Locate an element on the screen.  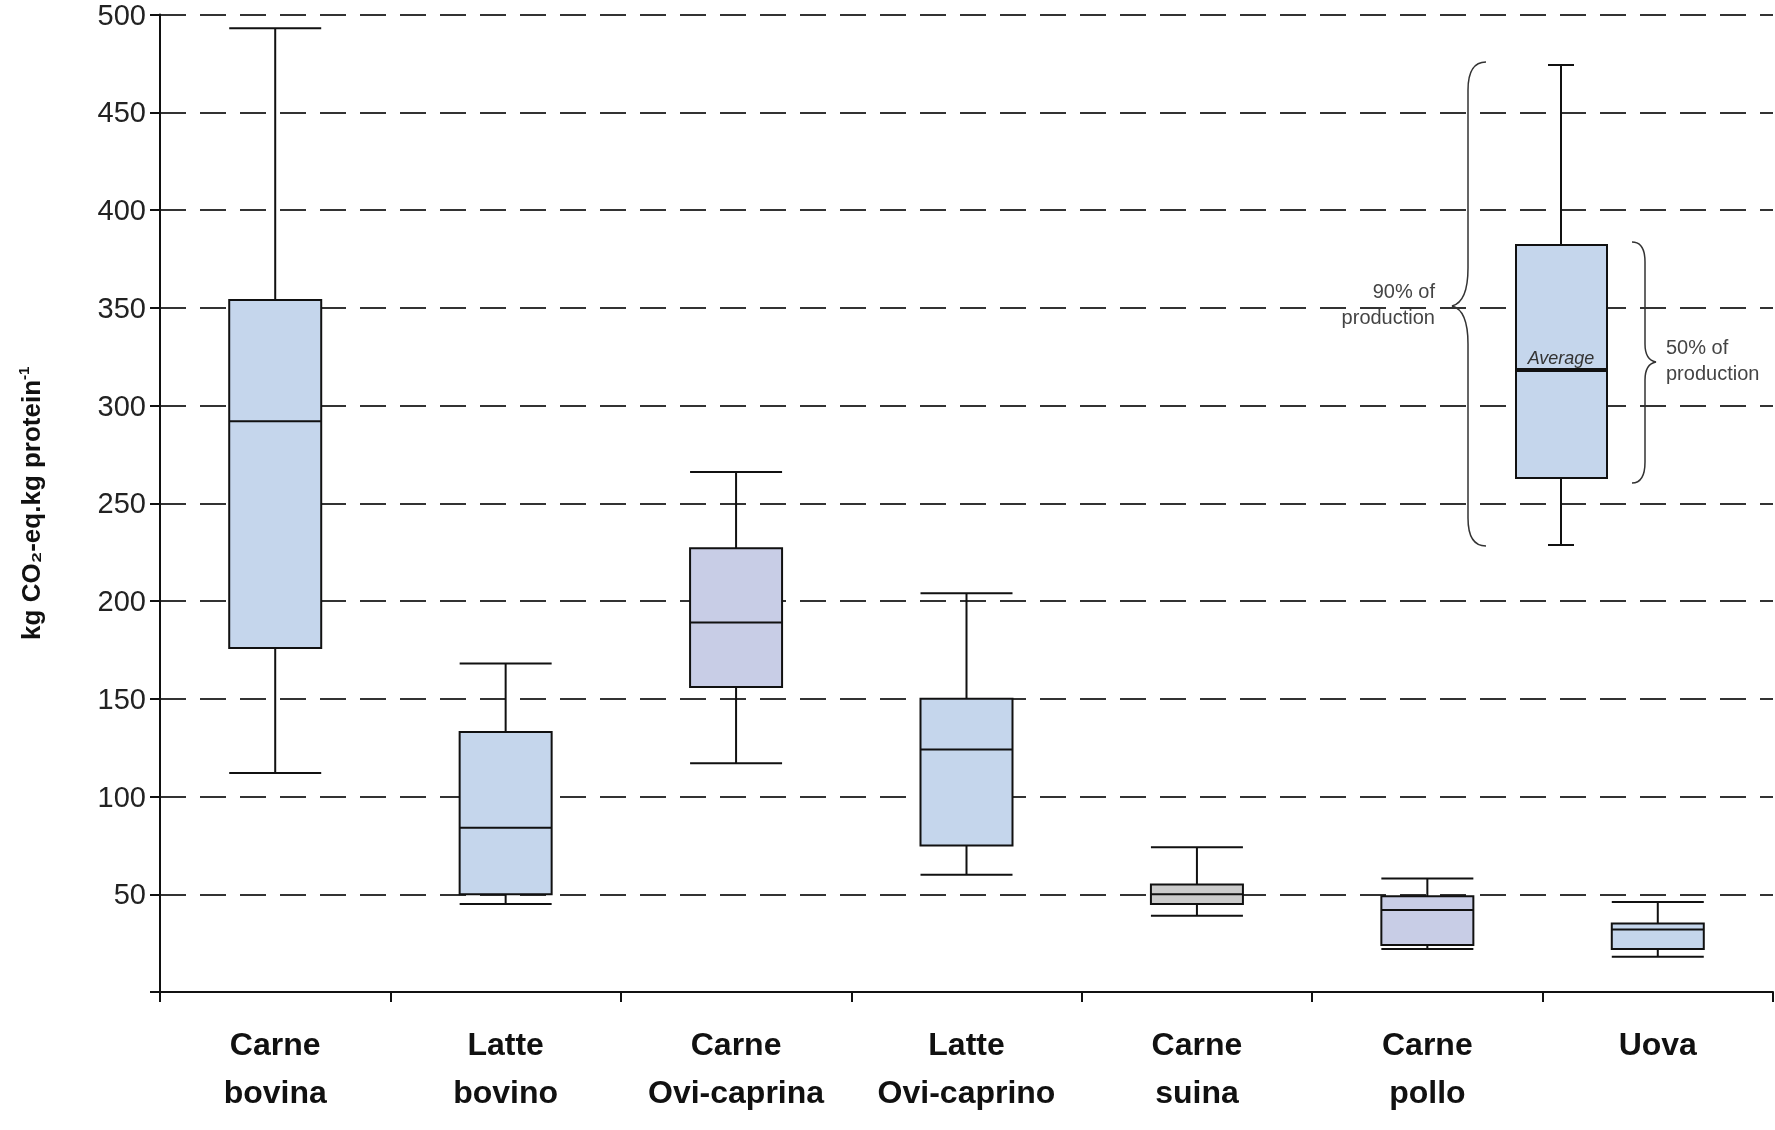
y-tick-label: 50 is located at coordinates (129, 894).